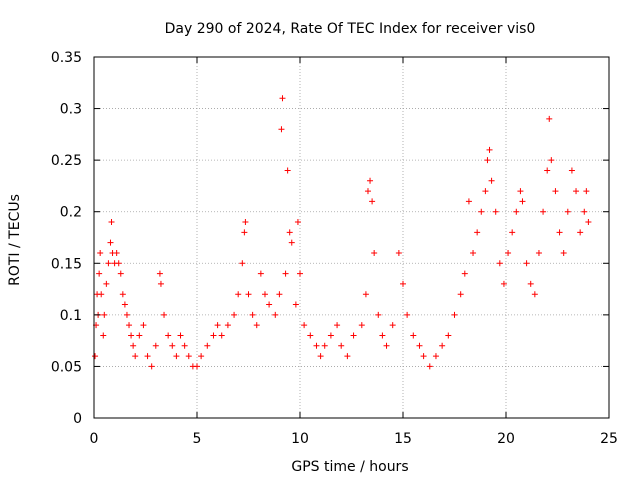 This screenshot has width=640, height=480. I want to click on y-tick-label-3: 0.15, so click(66, 264).